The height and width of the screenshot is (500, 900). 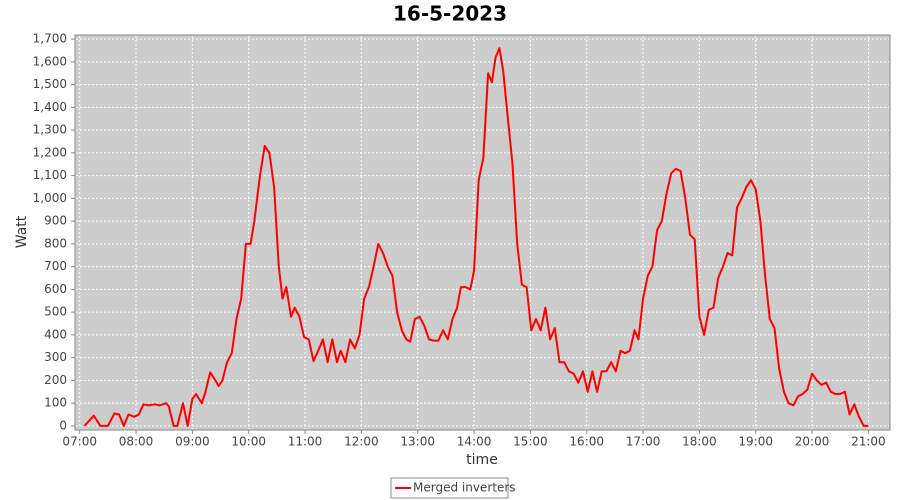 What do you see at coordinates (812, 442) in the screenshot?
I see `x-tick-label: 20:00` at bounding box center [812, 442].